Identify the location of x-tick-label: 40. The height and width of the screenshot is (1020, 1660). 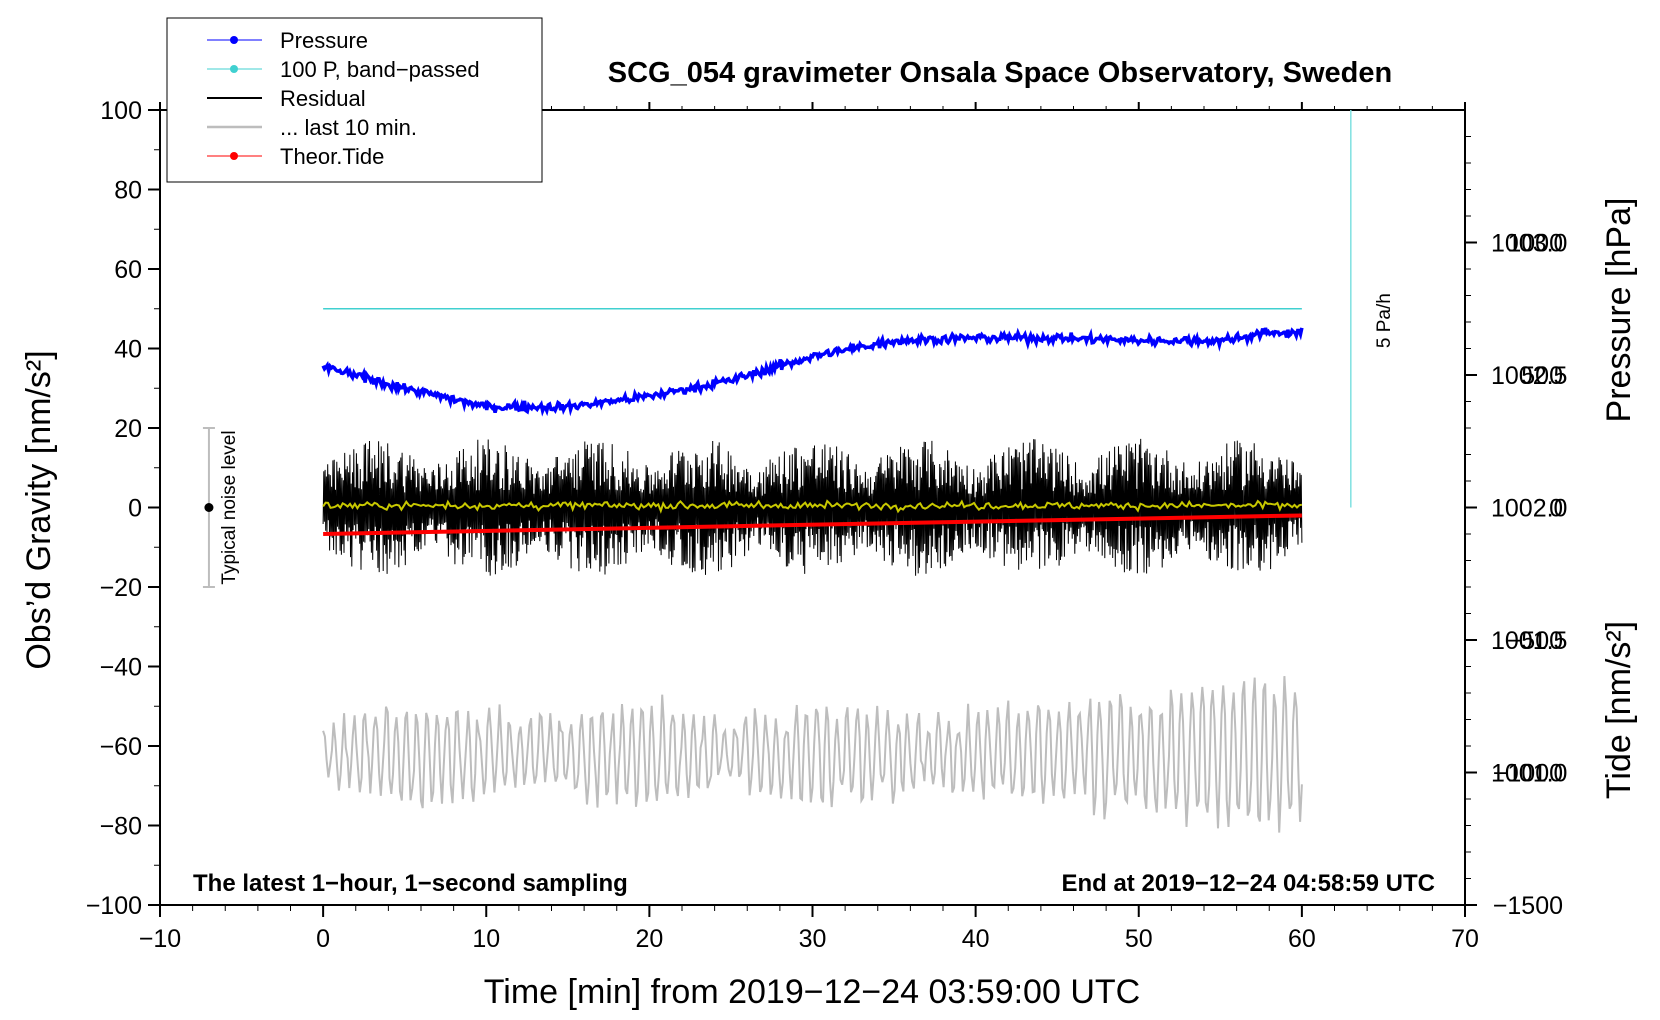
(976, 939).